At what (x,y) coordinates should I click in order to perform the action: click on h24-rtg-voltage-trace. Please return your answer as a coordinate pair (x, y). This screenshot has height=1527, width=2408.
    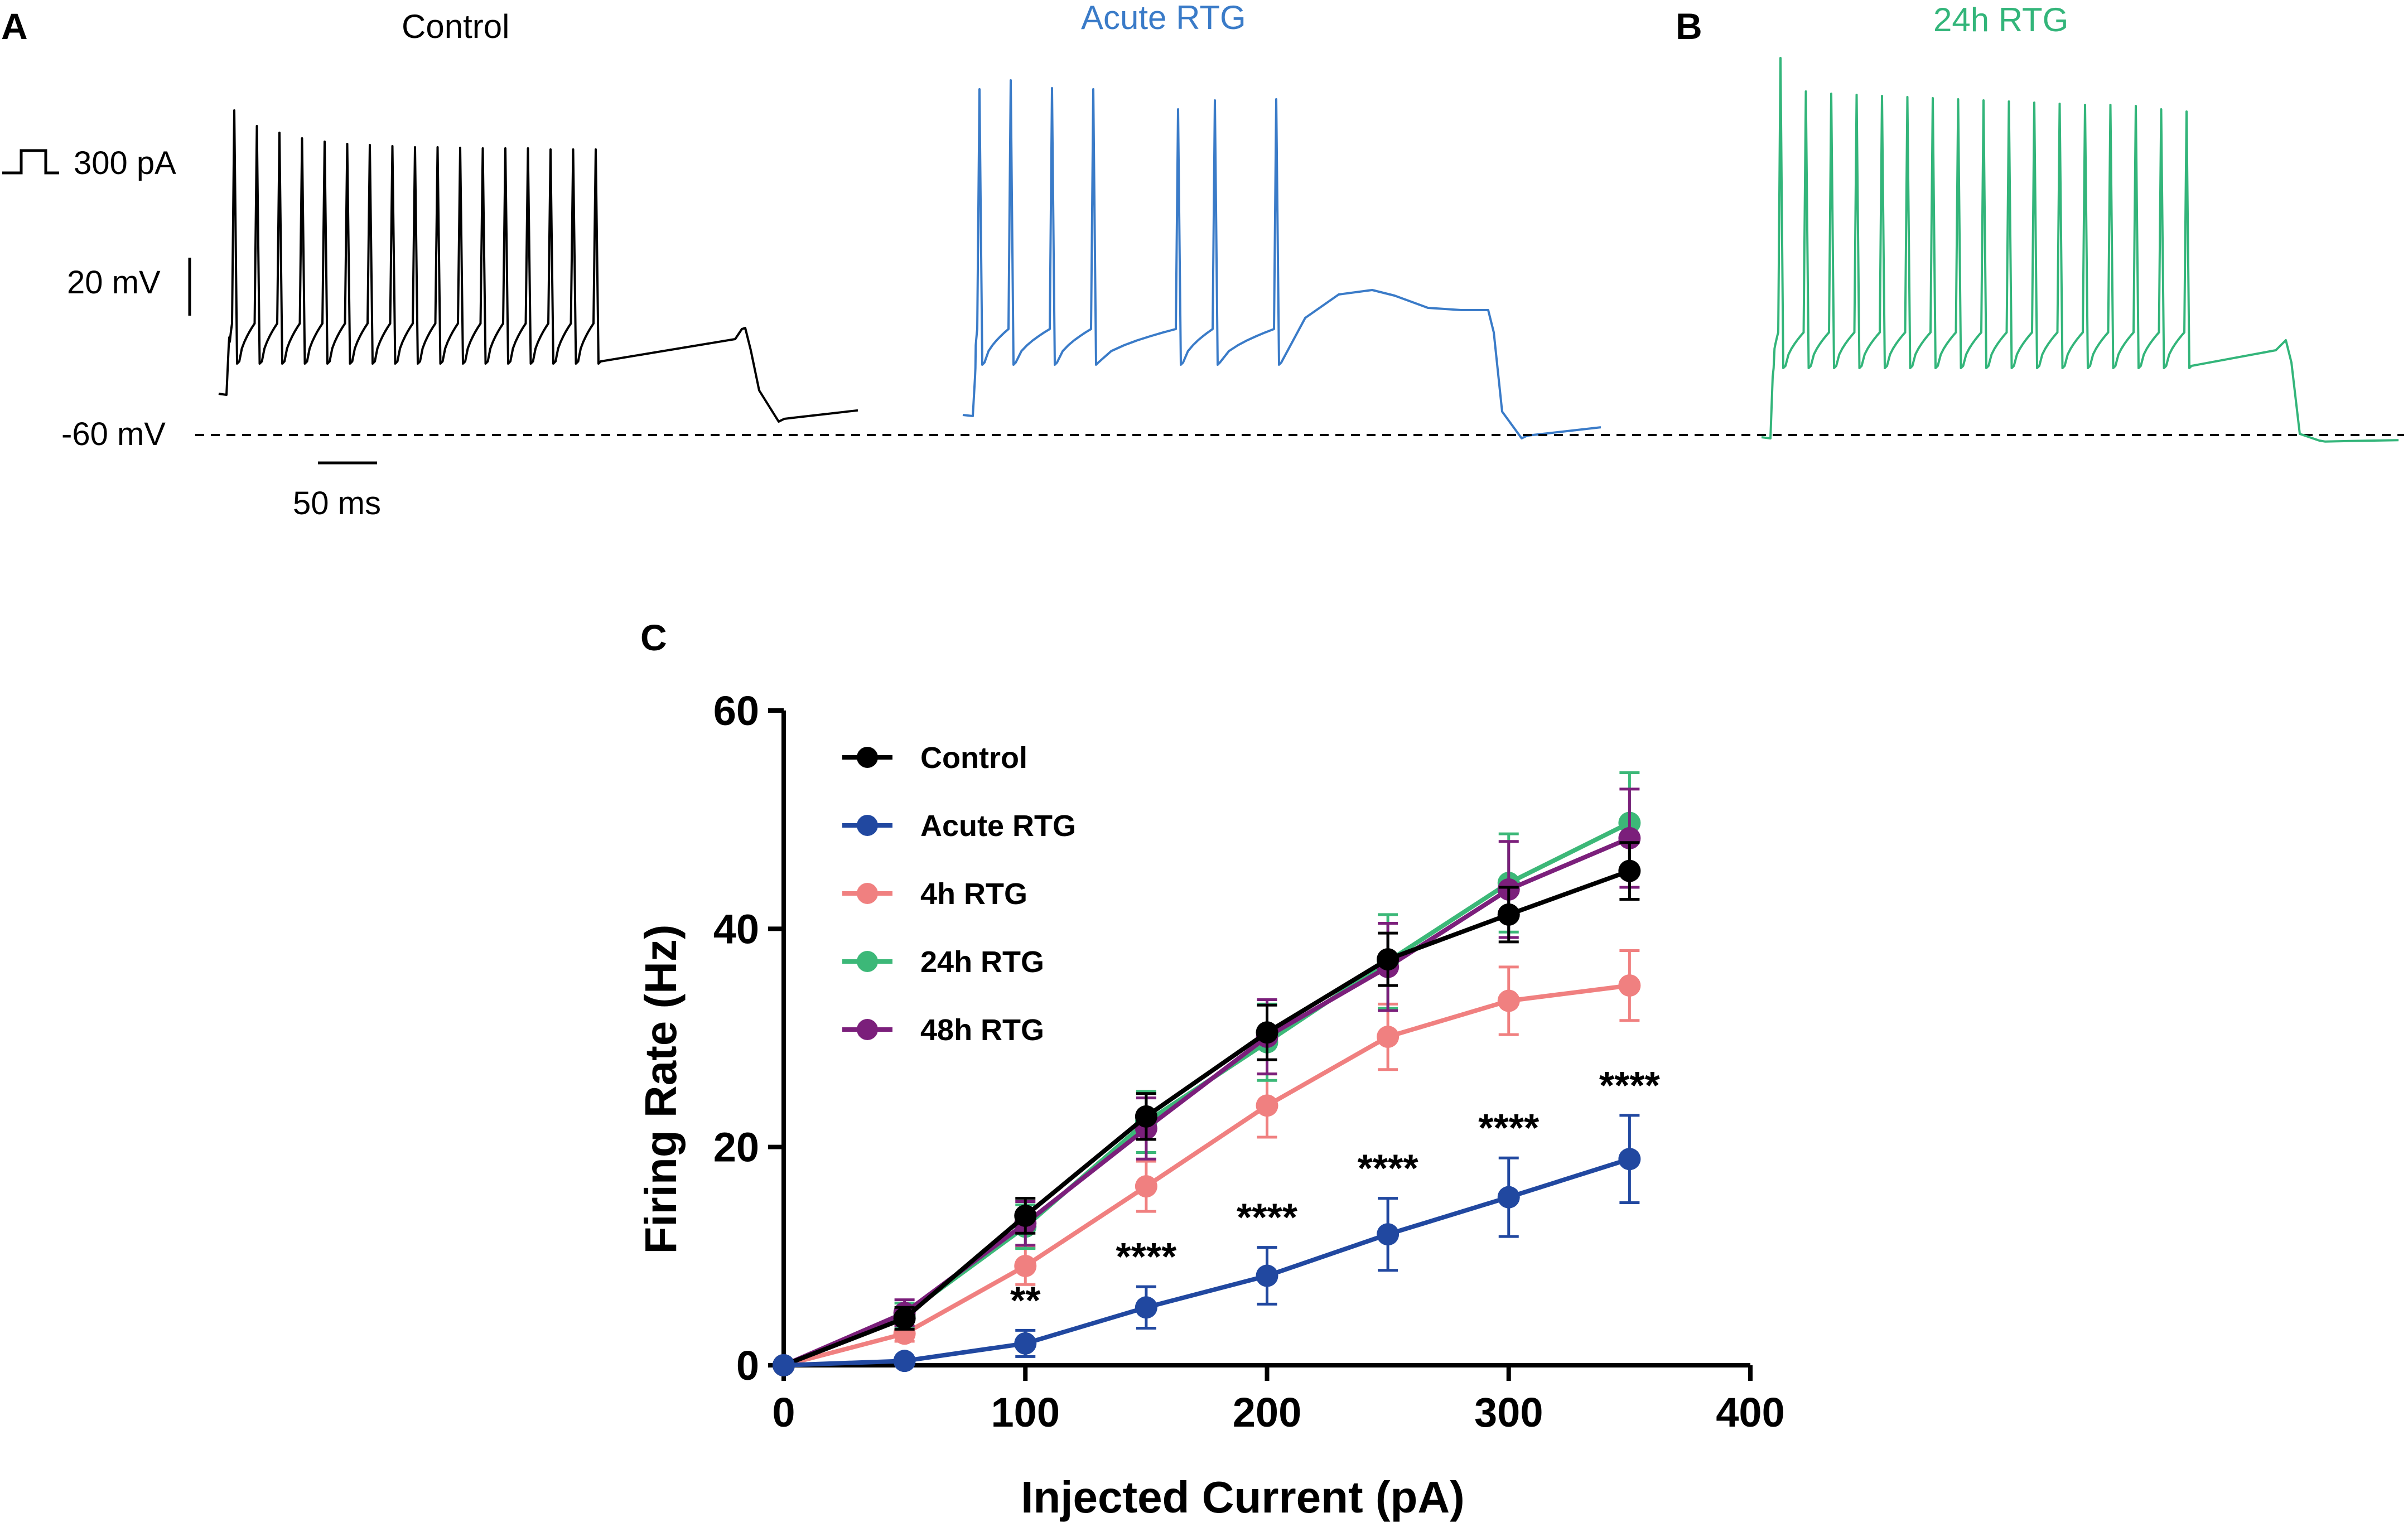
    Looking at the image, I should click on (2080, 250).